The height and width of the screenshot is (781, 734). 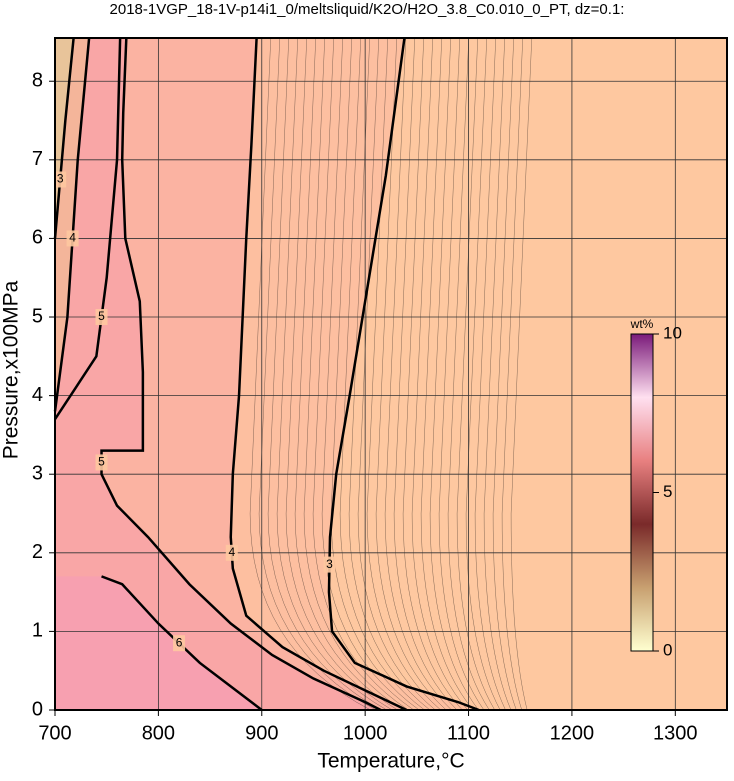 What do you see at coordinates (667, 649) in the screenshot?
I see `colorbar-tick-label: 0` at bounding box center [667, 649].